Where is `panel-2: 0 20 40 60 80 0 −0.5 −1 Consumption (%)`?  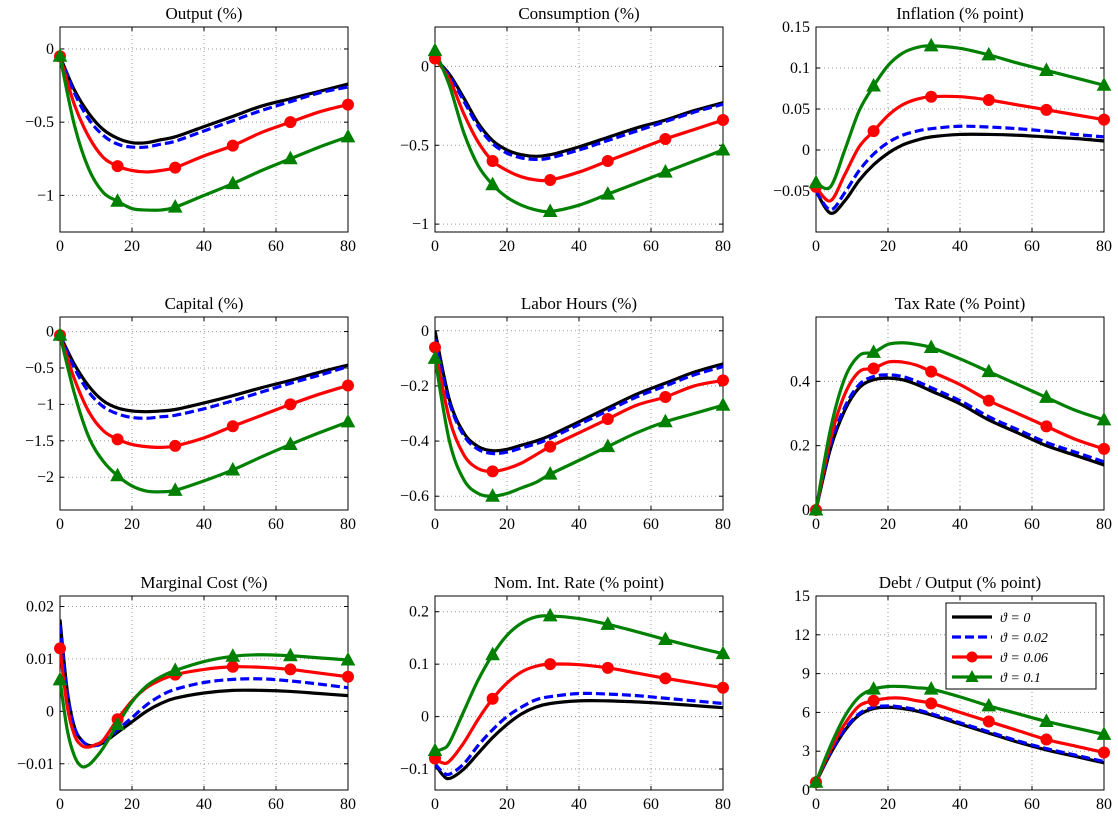
panel-2: 0 20 40 60 80 0 −0.5 −1 Consumption (%) is located at coordinates (565, 129).